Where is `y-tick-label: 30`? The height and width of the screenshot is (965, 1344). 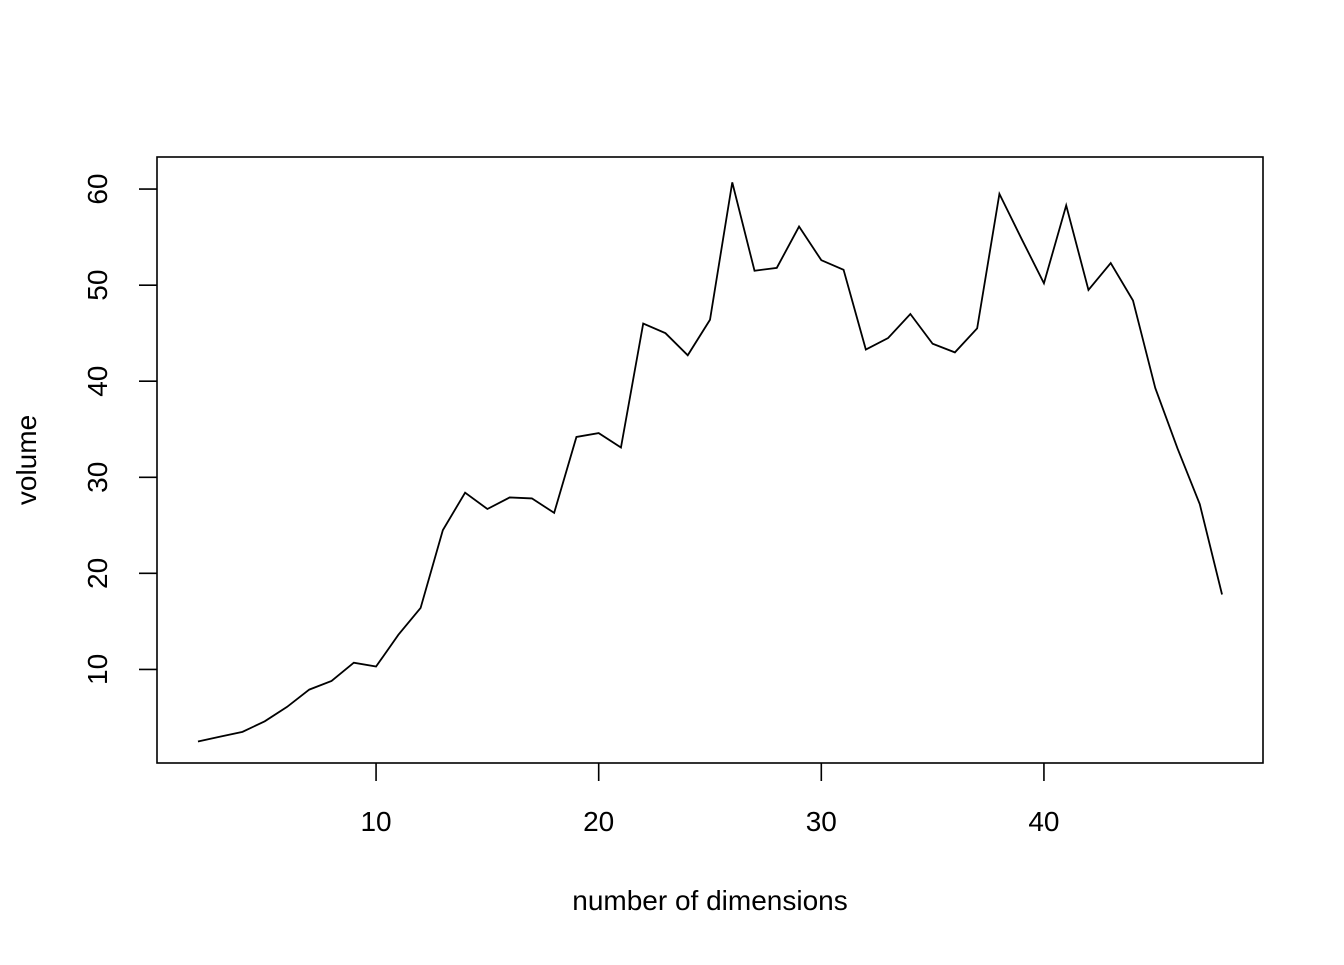 y-tick-label: 30 is located at coordinates (97, 477).